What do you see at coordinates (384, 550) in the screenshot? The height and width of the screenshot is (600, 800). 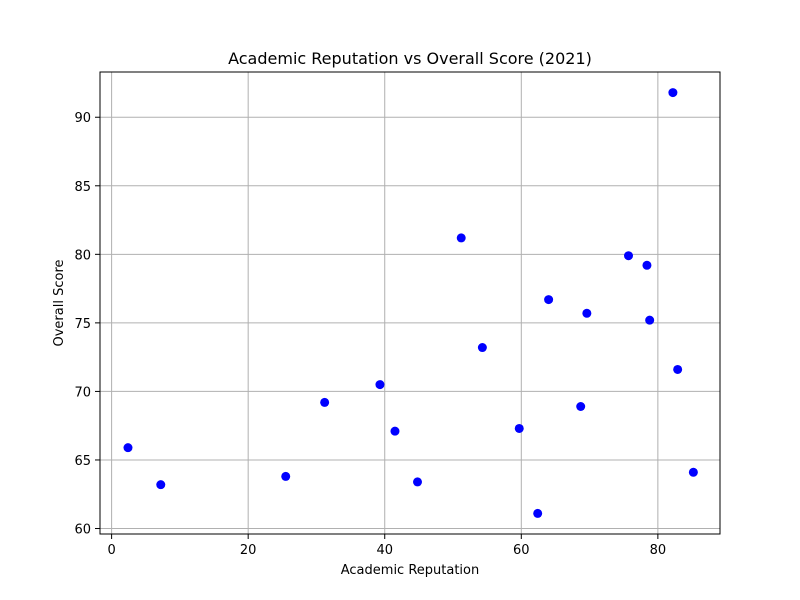 I see `x-tick-label: 40` at bounding box center [384, 550].